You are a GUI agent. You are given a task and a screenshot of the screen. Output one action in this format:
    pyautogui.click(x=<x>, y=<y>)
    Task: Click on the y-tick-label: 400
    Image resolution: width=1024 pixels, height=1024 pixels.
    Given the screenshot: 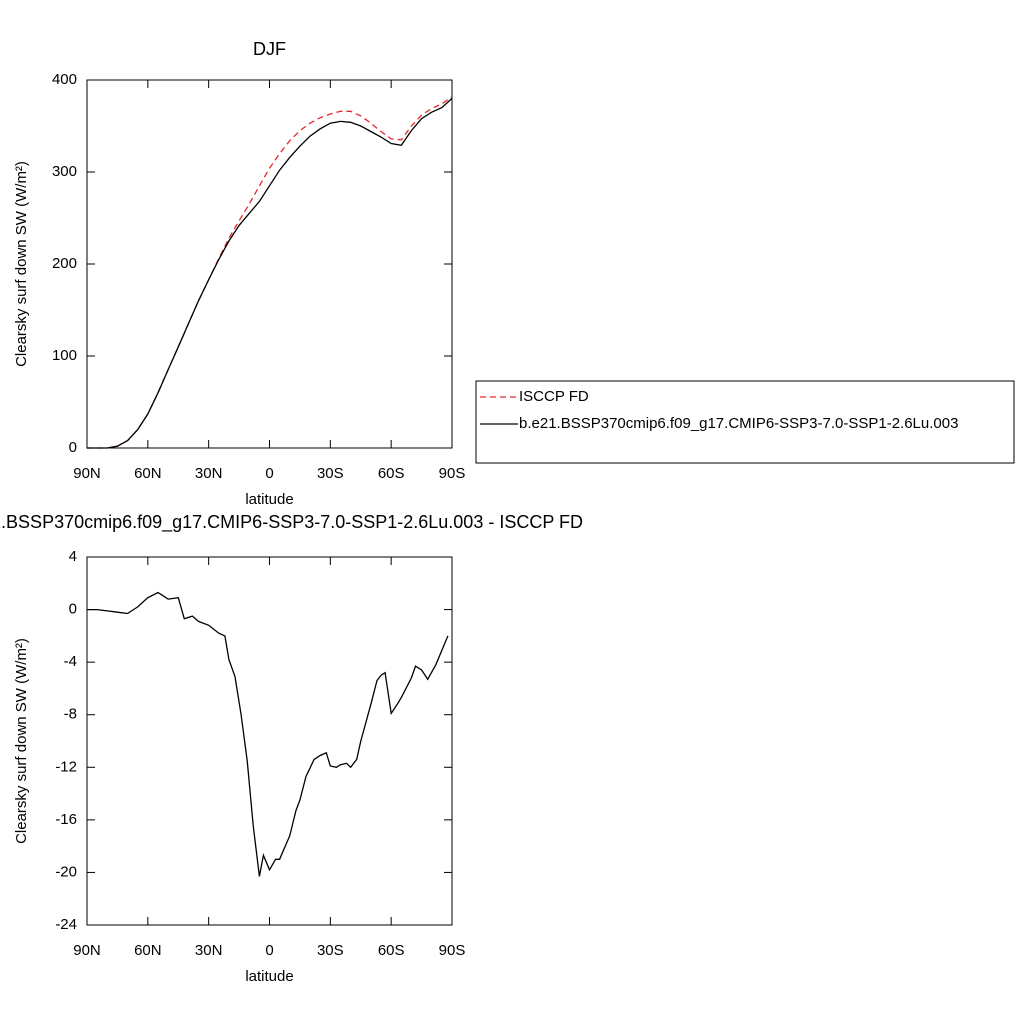 What is the action you would take?
    pyautogui.click(x=64, y=79)
    